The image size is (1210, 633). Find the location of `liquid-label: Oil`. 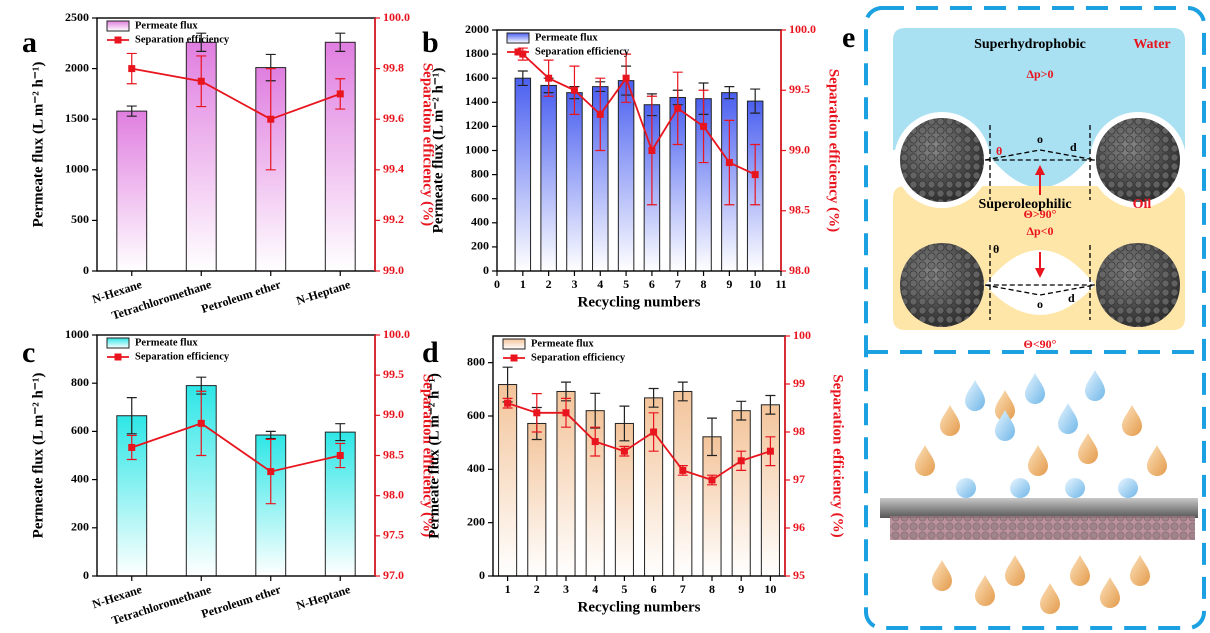

liquid-label: Oil is located at coordinates (1142, 204).